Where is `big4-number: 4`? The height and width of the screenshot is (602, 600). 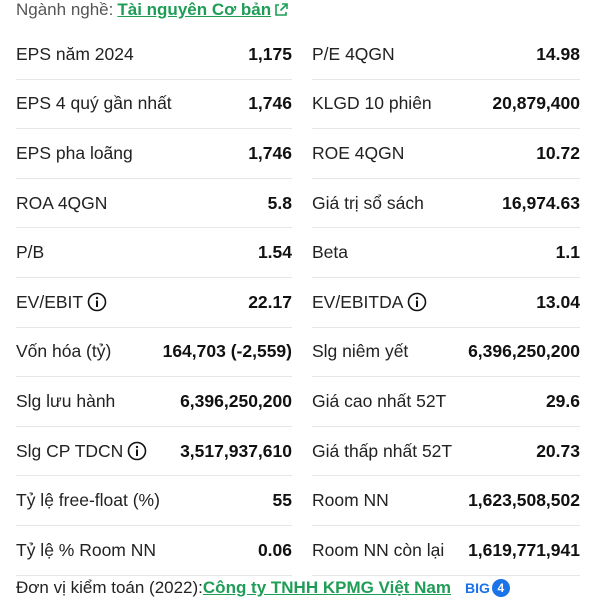 big4-number: 4 is located at coordinates (500, 588).